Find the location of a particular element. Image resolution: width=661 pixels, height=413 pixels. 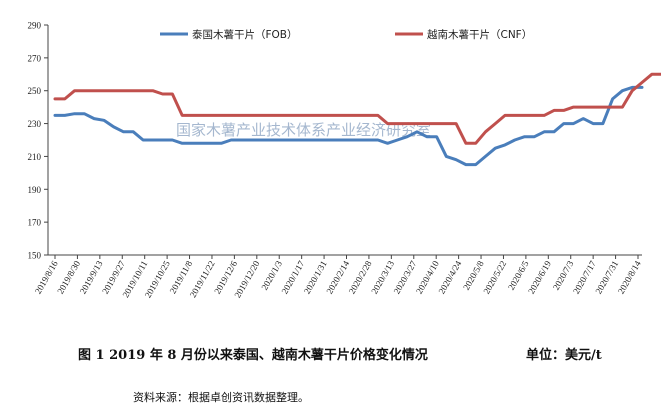

unit-label: 单位：美元/t is located at coordinates (564, 355).